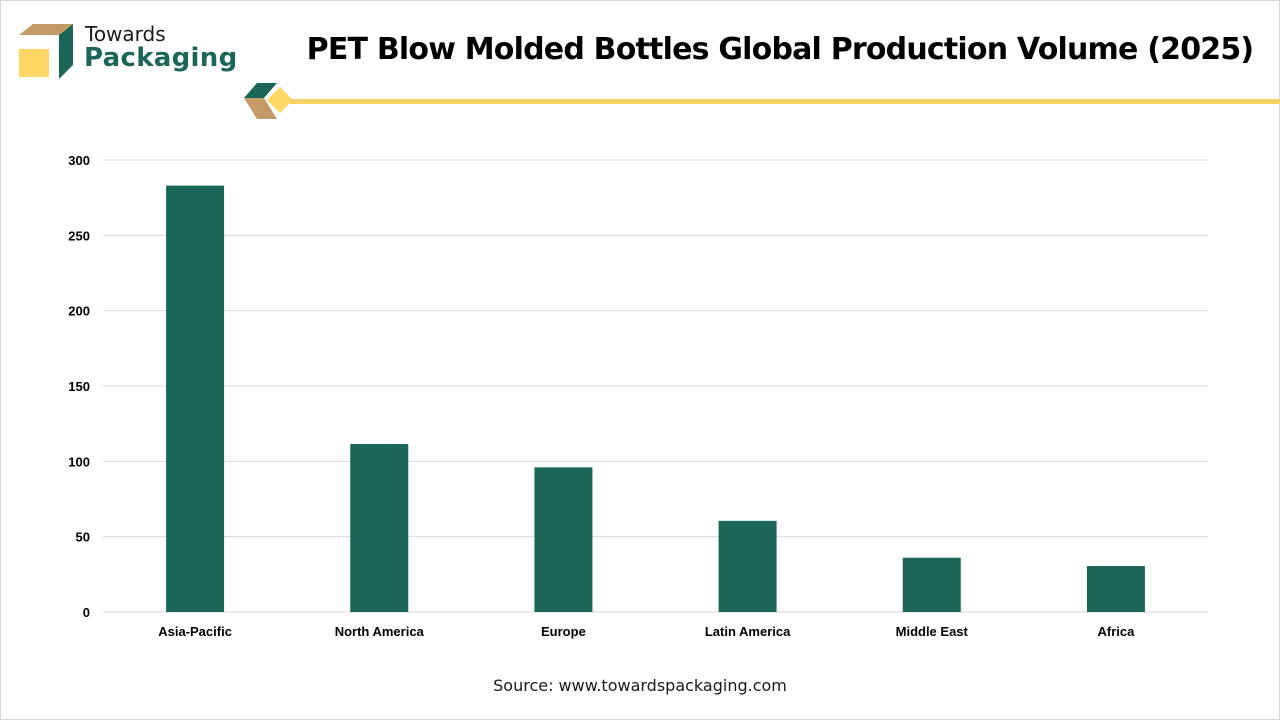 The height and width of the screenshot is (720, 1280). What do you see at coordinates (125, 34) in the screenshot?
I see `brand-name-top: Towards` at bounding box center [125, 34].